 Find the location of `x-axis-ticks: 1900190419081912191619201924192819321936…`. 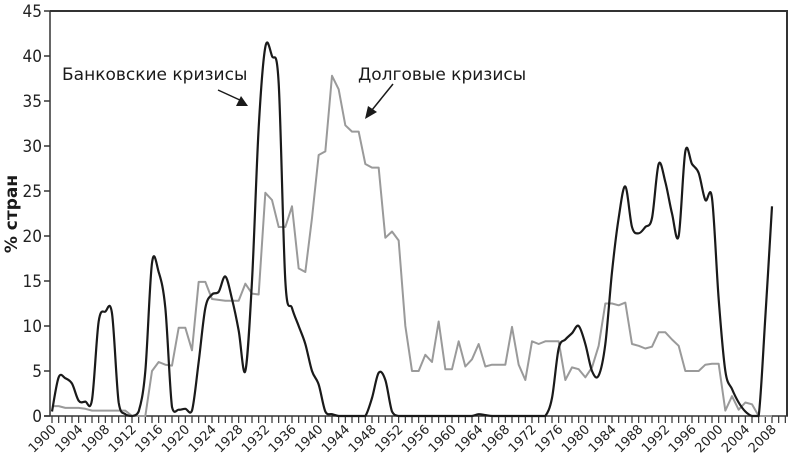

x-axis-ticks: 1900190419081912191619201924192819321936… is located at coordinates (406, 436).